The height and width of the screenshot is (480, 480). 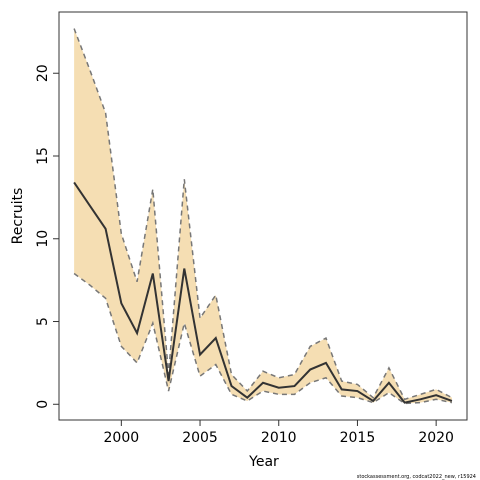 What do you see at coordinates (43, 321) in the screenshot?
I see `y-tick-label: 5` at bounding box center [43, 321].